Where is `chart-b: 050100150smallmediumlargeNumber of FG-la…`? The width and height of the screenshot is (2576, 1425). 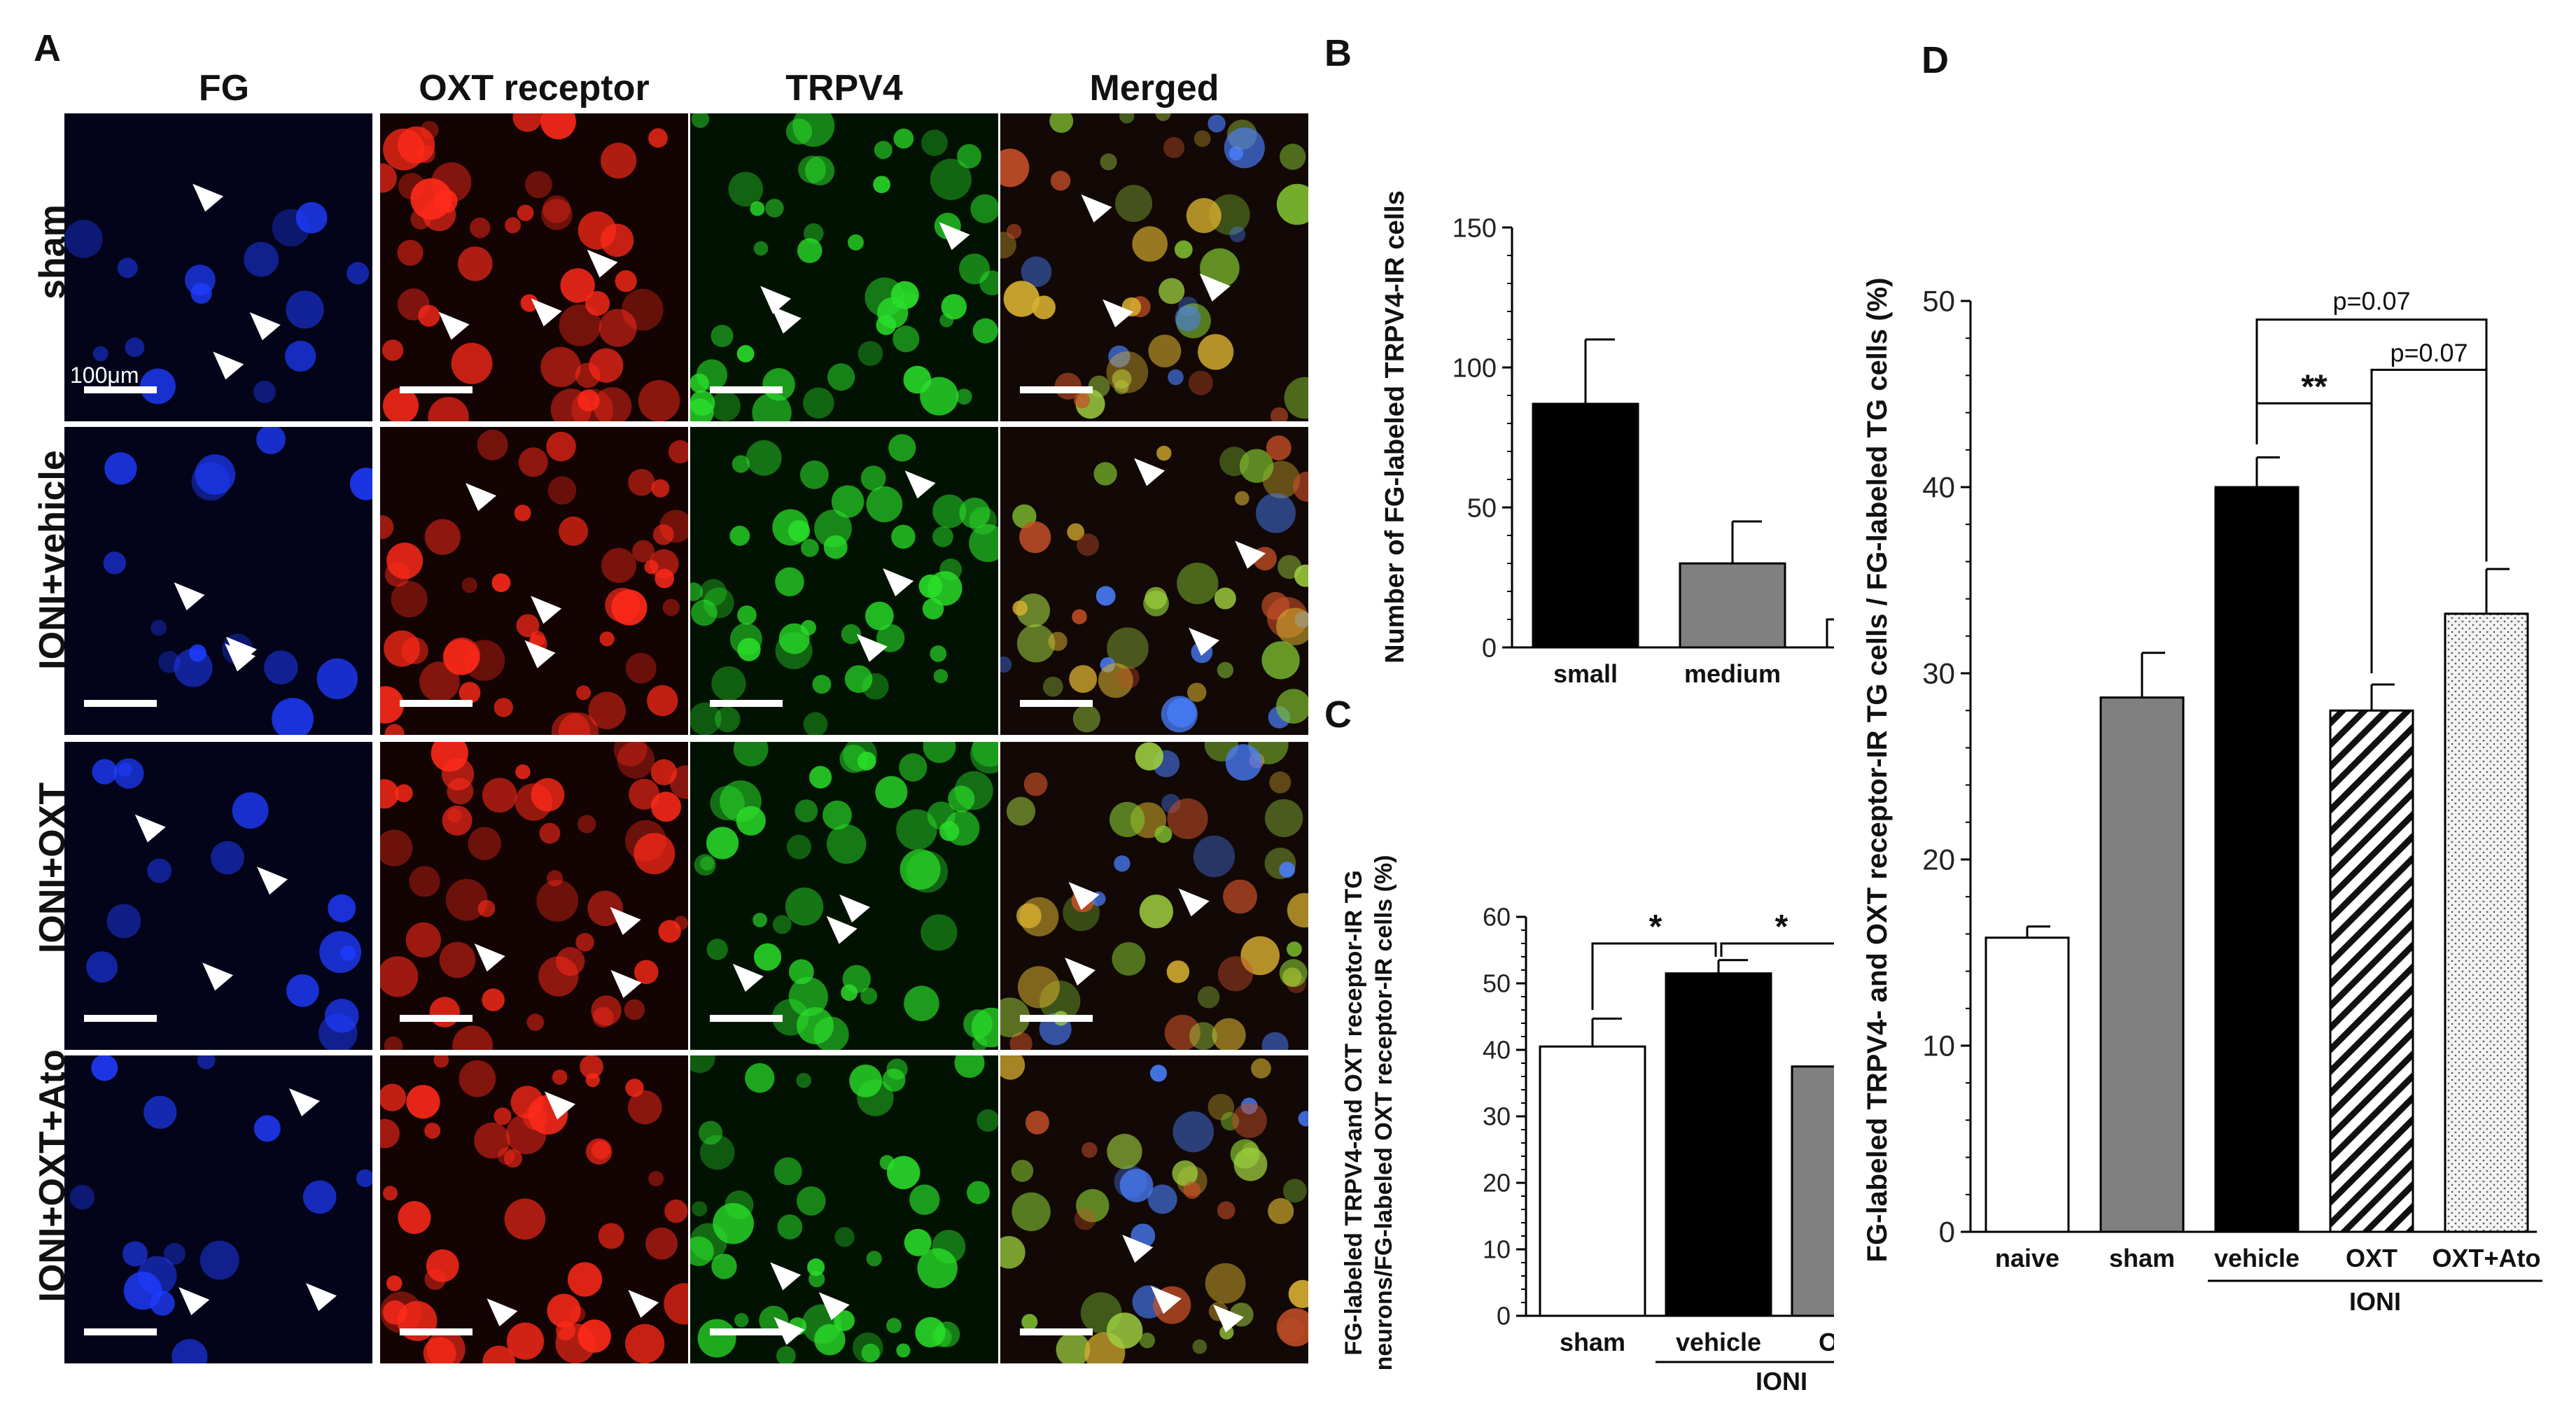
chart-b: 050100150smallmediumlargeNumber of FG-la… is located at coordinates (1607, 439).